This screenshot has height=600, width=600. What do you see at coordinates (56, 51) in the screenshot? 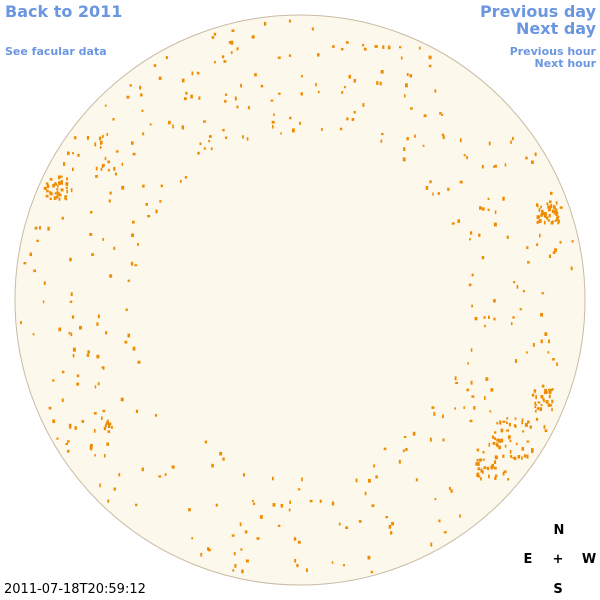
I see `facular-link: See facular data` at bounding box center [56, 51].